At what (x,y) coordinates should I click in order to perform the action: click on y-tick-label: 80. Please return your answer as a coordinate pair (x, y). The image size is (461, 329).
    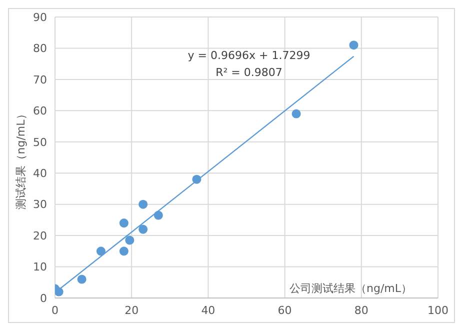
    Looking at the image, I should click on (40, 49).